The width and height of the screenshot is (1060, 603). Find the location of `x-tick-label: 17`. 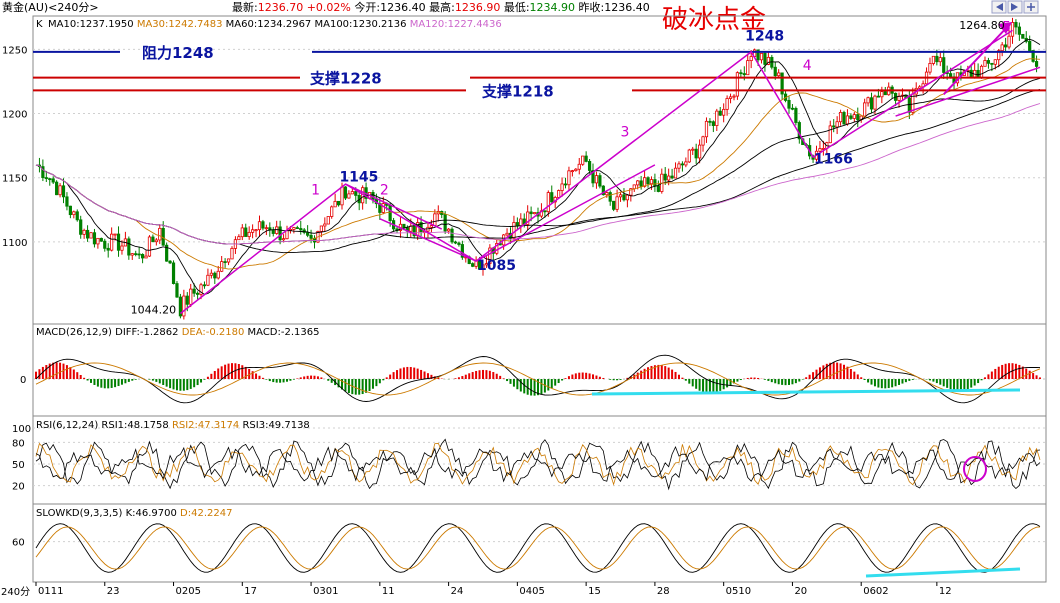

x-tick-label: 17 is located at coordinates (250, 591).